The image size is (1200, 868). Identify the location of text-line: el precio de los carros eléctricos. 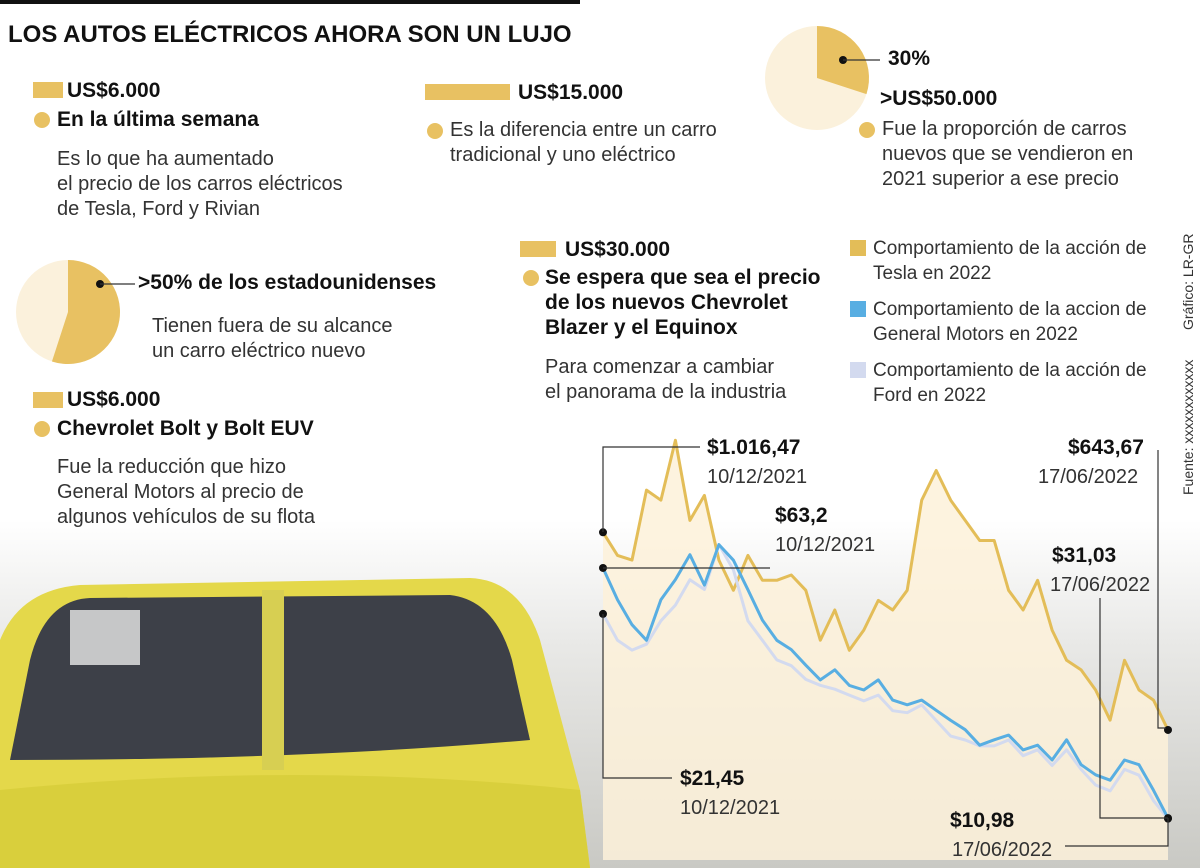
(200, 184).